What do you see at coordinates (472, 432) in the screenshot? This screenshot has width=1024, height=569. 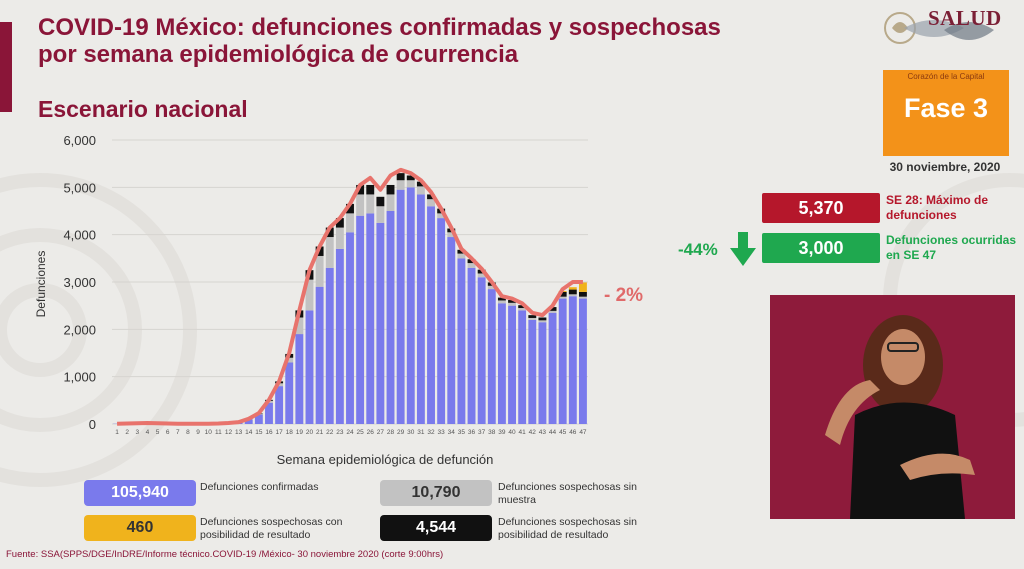 I see `x-tick-label: 36` at bounding box center [472, 432].